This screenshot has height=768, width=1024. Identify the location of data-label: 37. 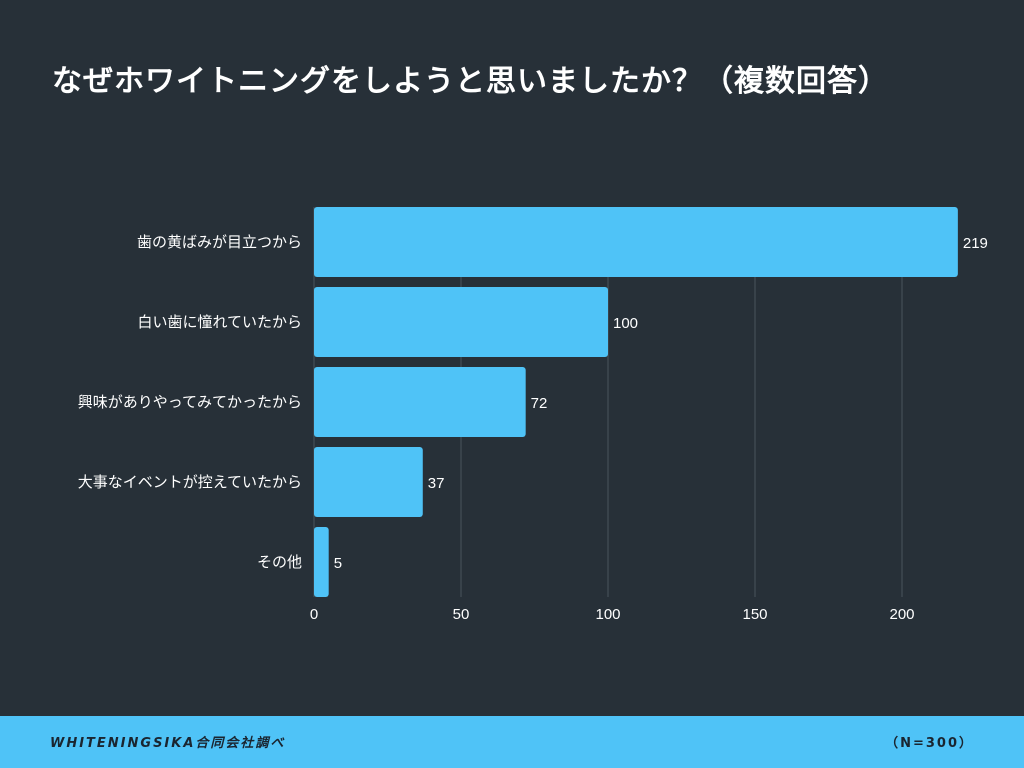
(436, 483).